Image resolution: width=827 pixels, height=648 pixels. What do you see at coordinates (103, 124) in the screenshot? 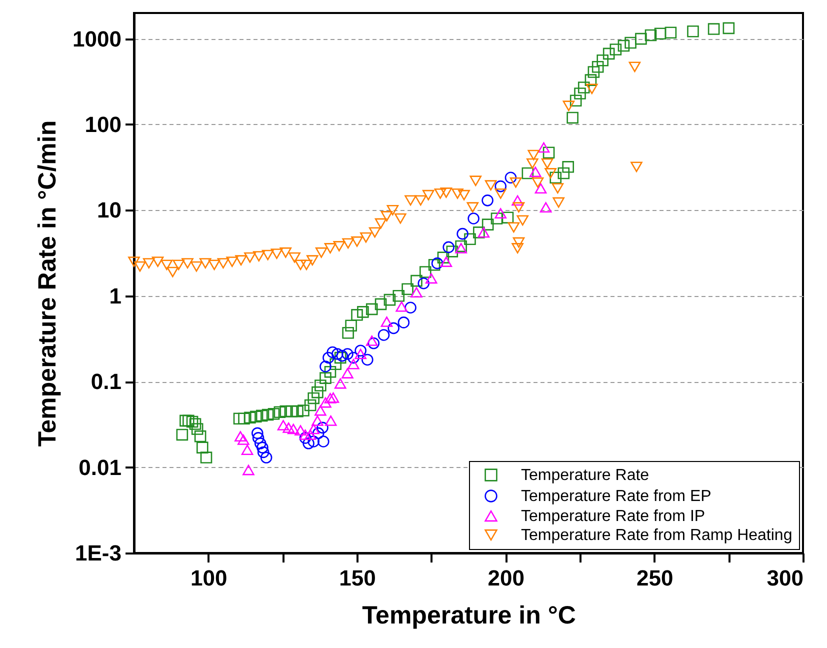
I see `y-tick-label: 100` at bounding box center [103, 124].